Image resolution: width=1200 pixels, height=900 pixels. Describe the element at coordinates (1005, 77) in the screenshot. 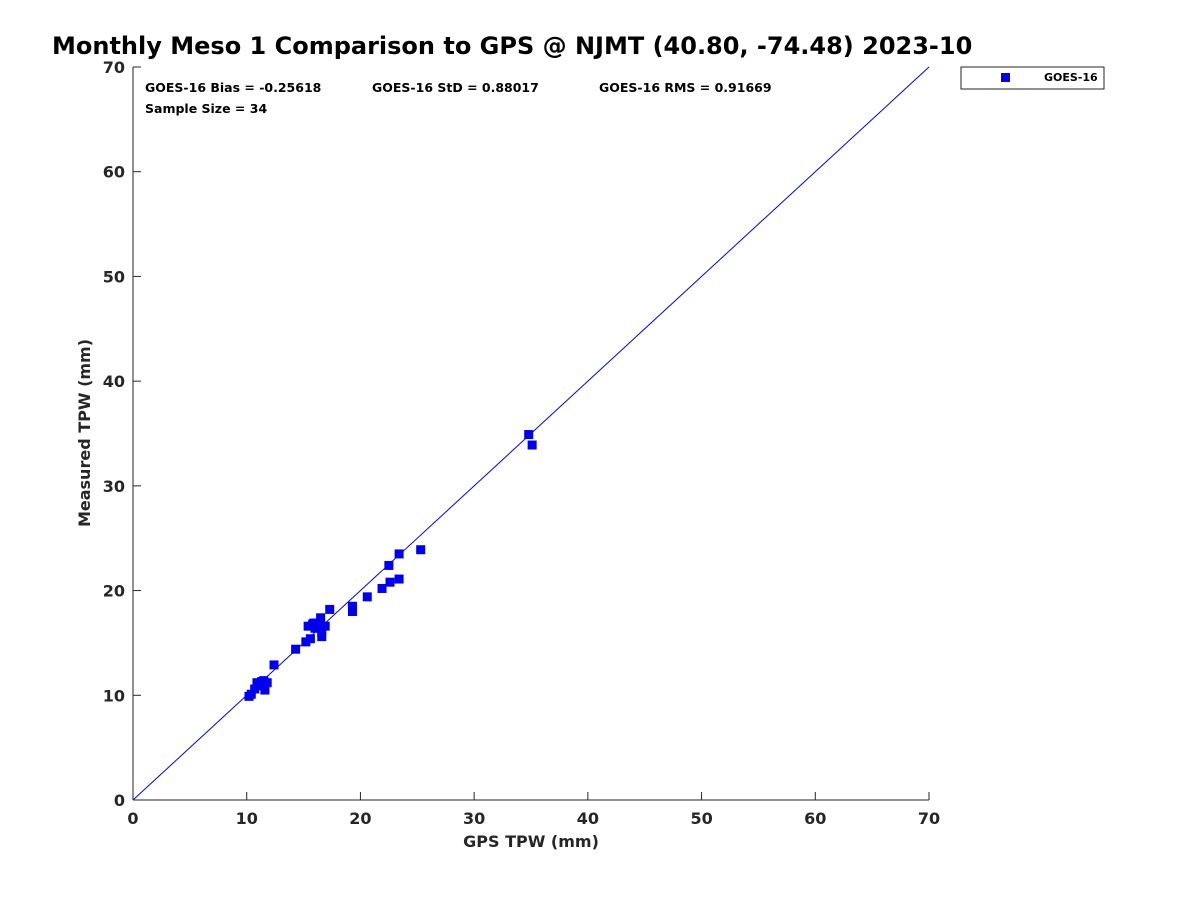

I see `legend-marker` at that location.